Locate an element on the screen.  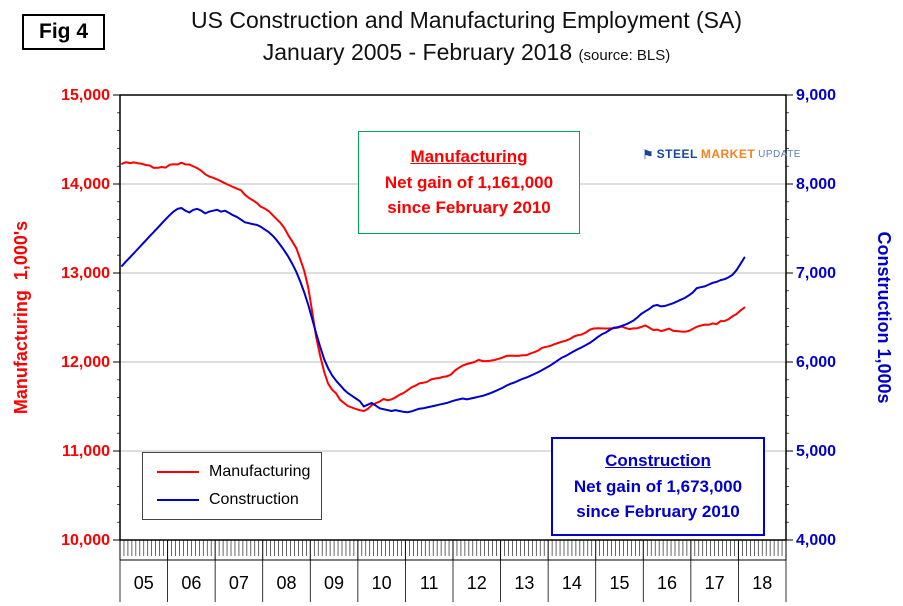
logo-market: MARKET is located at coordinates (728, 154).